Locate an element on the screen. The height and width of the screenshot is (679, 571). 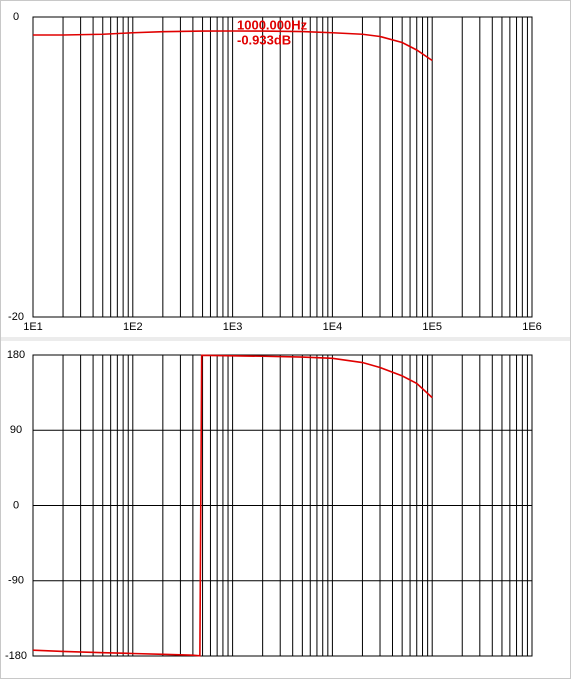
y-tick-label: 180 is located at coordinates (16, 355).